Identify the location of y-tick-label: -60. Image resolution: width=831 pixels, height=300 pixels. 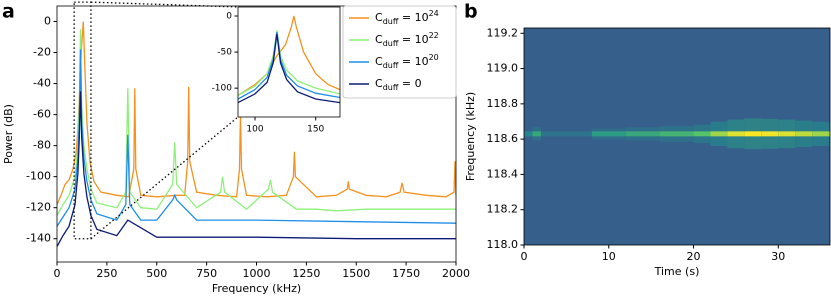
(42, 114).